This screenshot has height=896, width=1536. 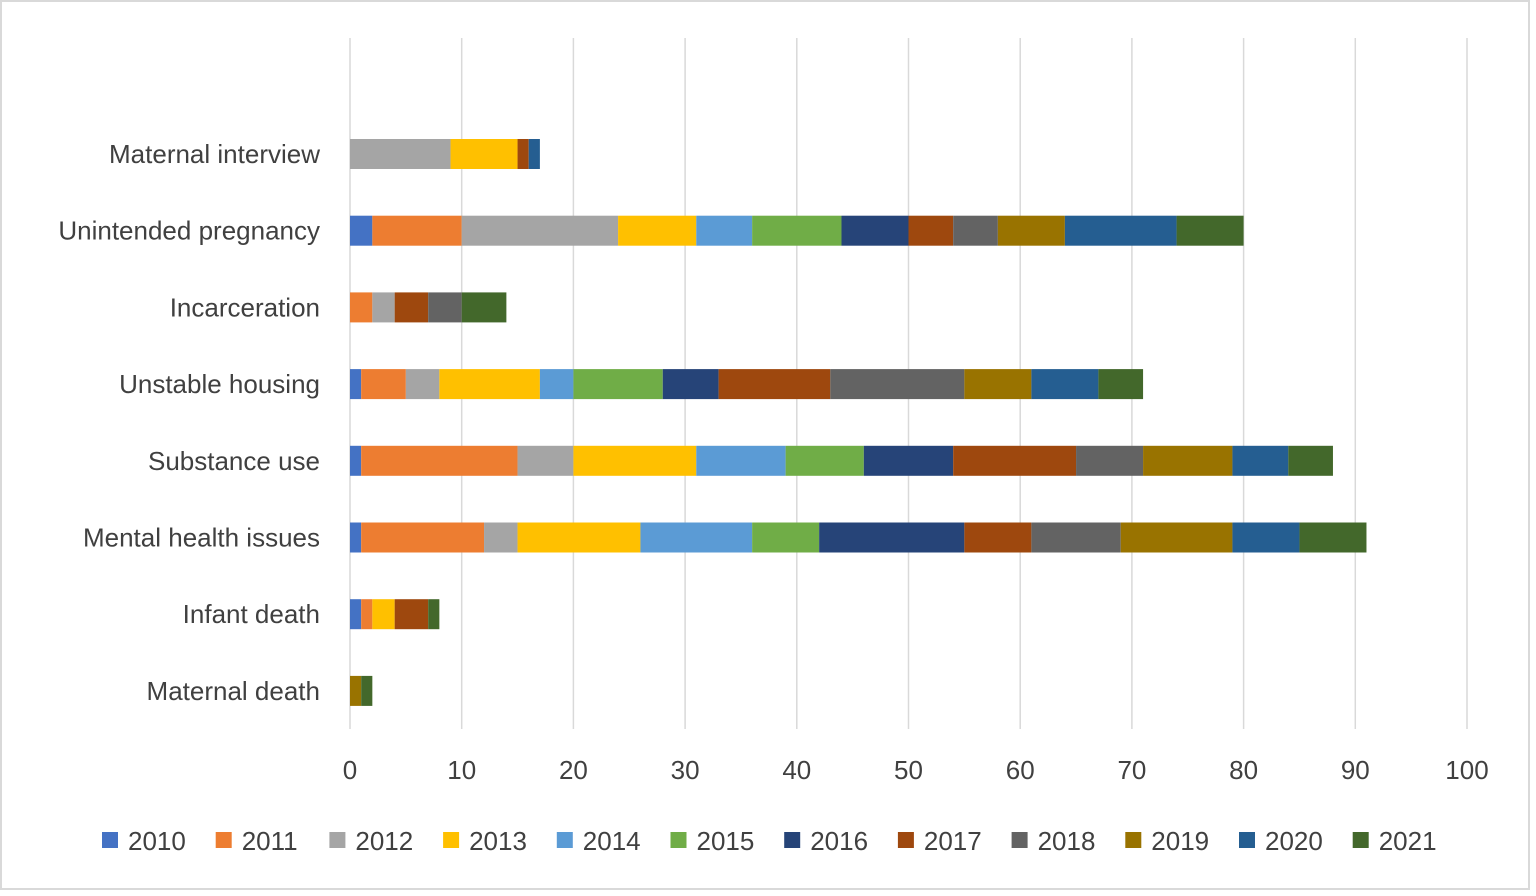 What do you see at coordinates (233, 691) in the screenshot?
I see `category-label: Maternal death` at bounding box center [233, 691].